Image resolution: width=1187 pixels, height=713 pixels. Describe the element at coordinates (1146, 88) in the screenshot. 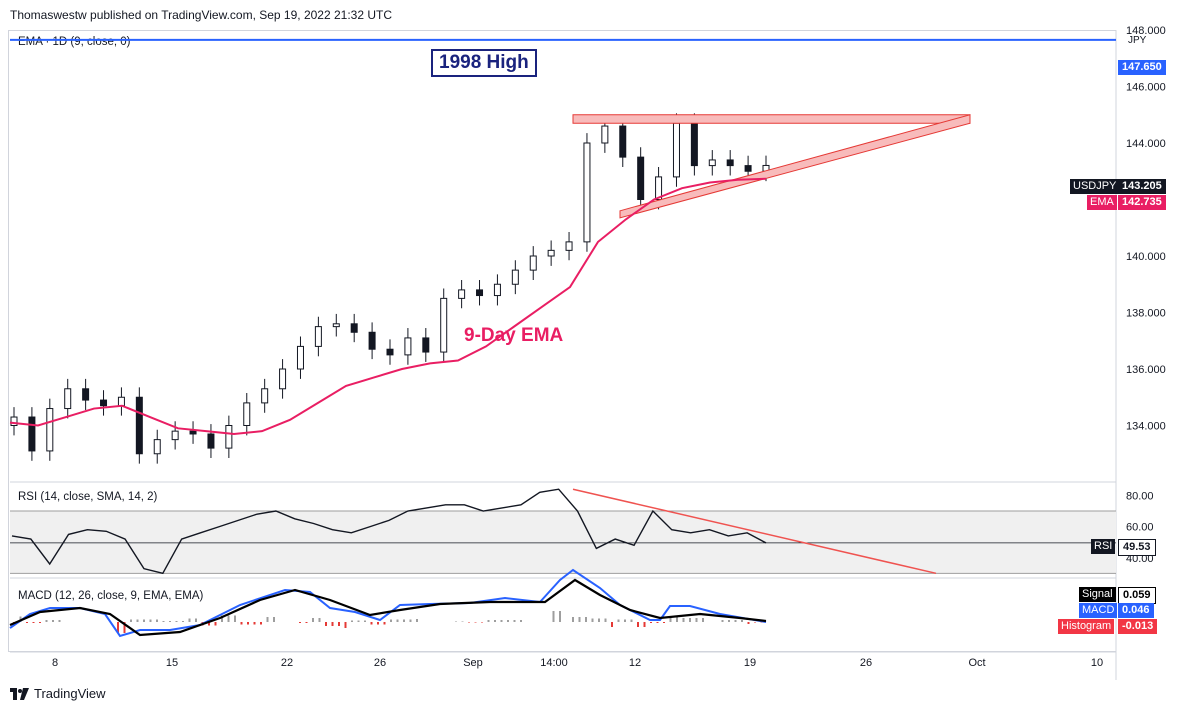

I see `price-tick-label: 146.000` at that location.